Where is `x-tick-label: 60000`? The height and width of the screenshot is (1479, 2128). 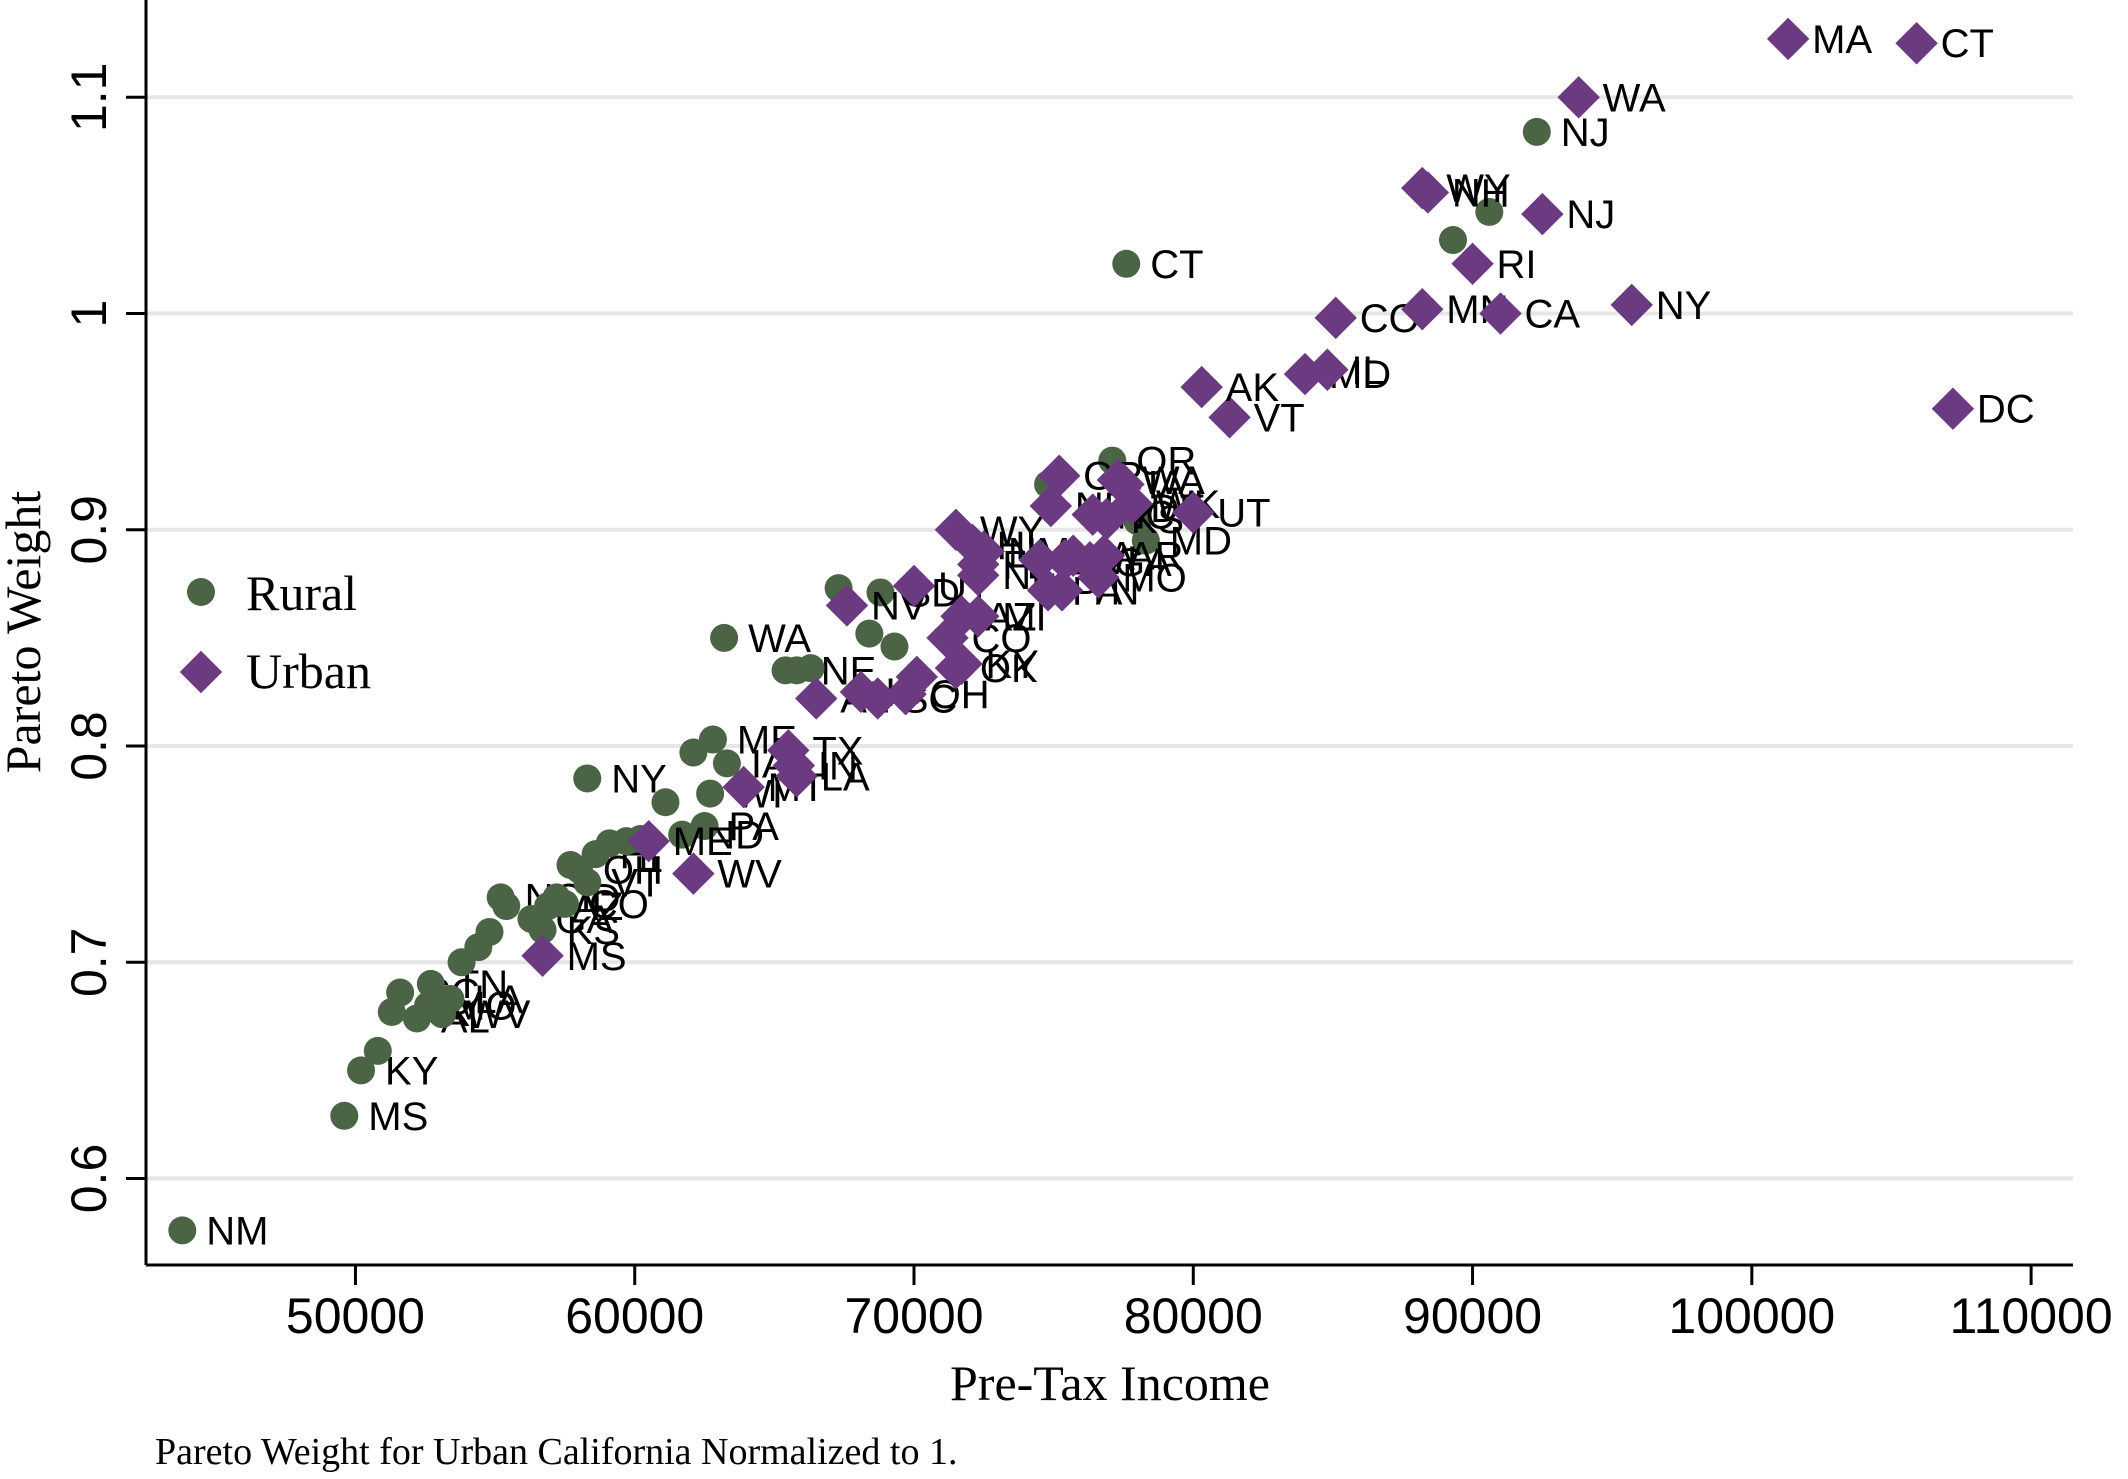
x-tick-label: 60000 is located at coordinates (634, 1316).